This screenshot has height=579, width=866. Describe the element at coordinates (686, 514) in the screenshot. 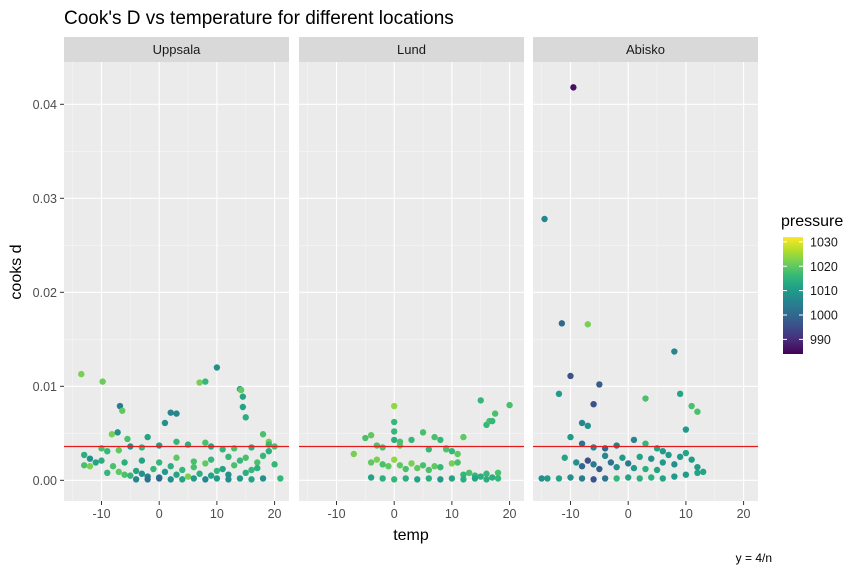

I see `x-tick-label: 10` at that location.